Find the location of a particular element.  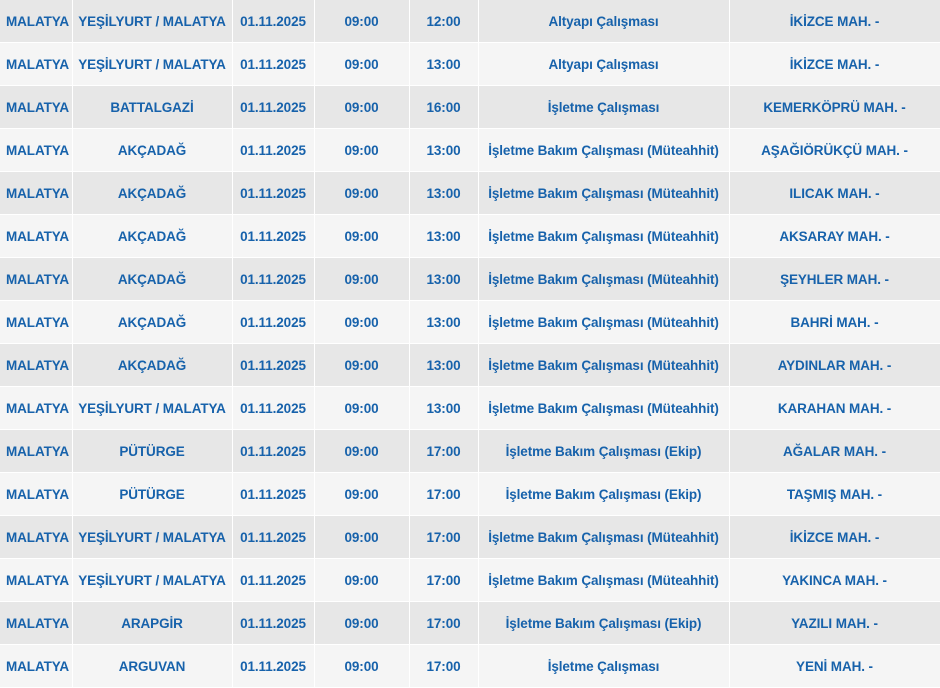

cell-district: ARAPGİR is located at coordinates (152, 623).